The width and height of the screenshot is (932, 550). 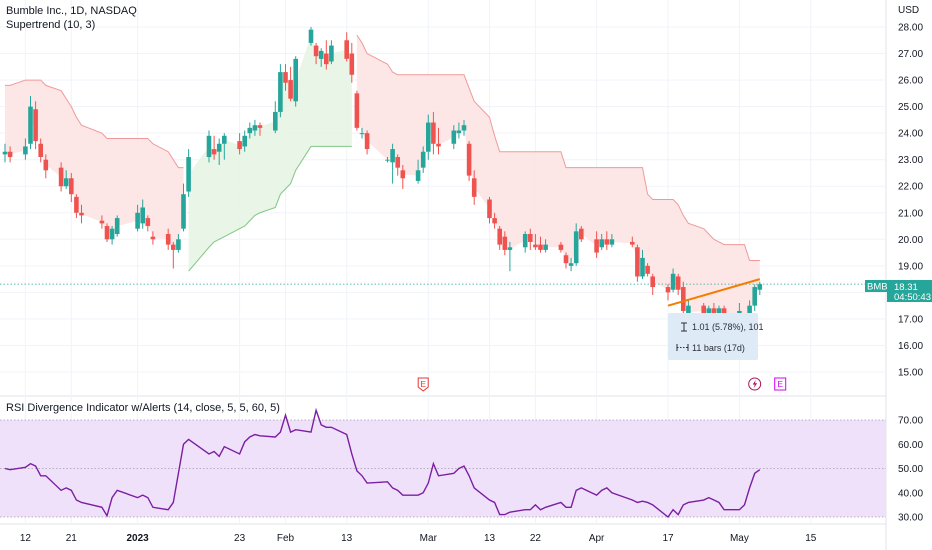 What do you see at coordinates (418, 538) in the screenshot?
I see `time-axis: 12 21 2023 23 Feb 13 Mar 13 22 Apr 17 May 15` at bounding box center [418, 538].